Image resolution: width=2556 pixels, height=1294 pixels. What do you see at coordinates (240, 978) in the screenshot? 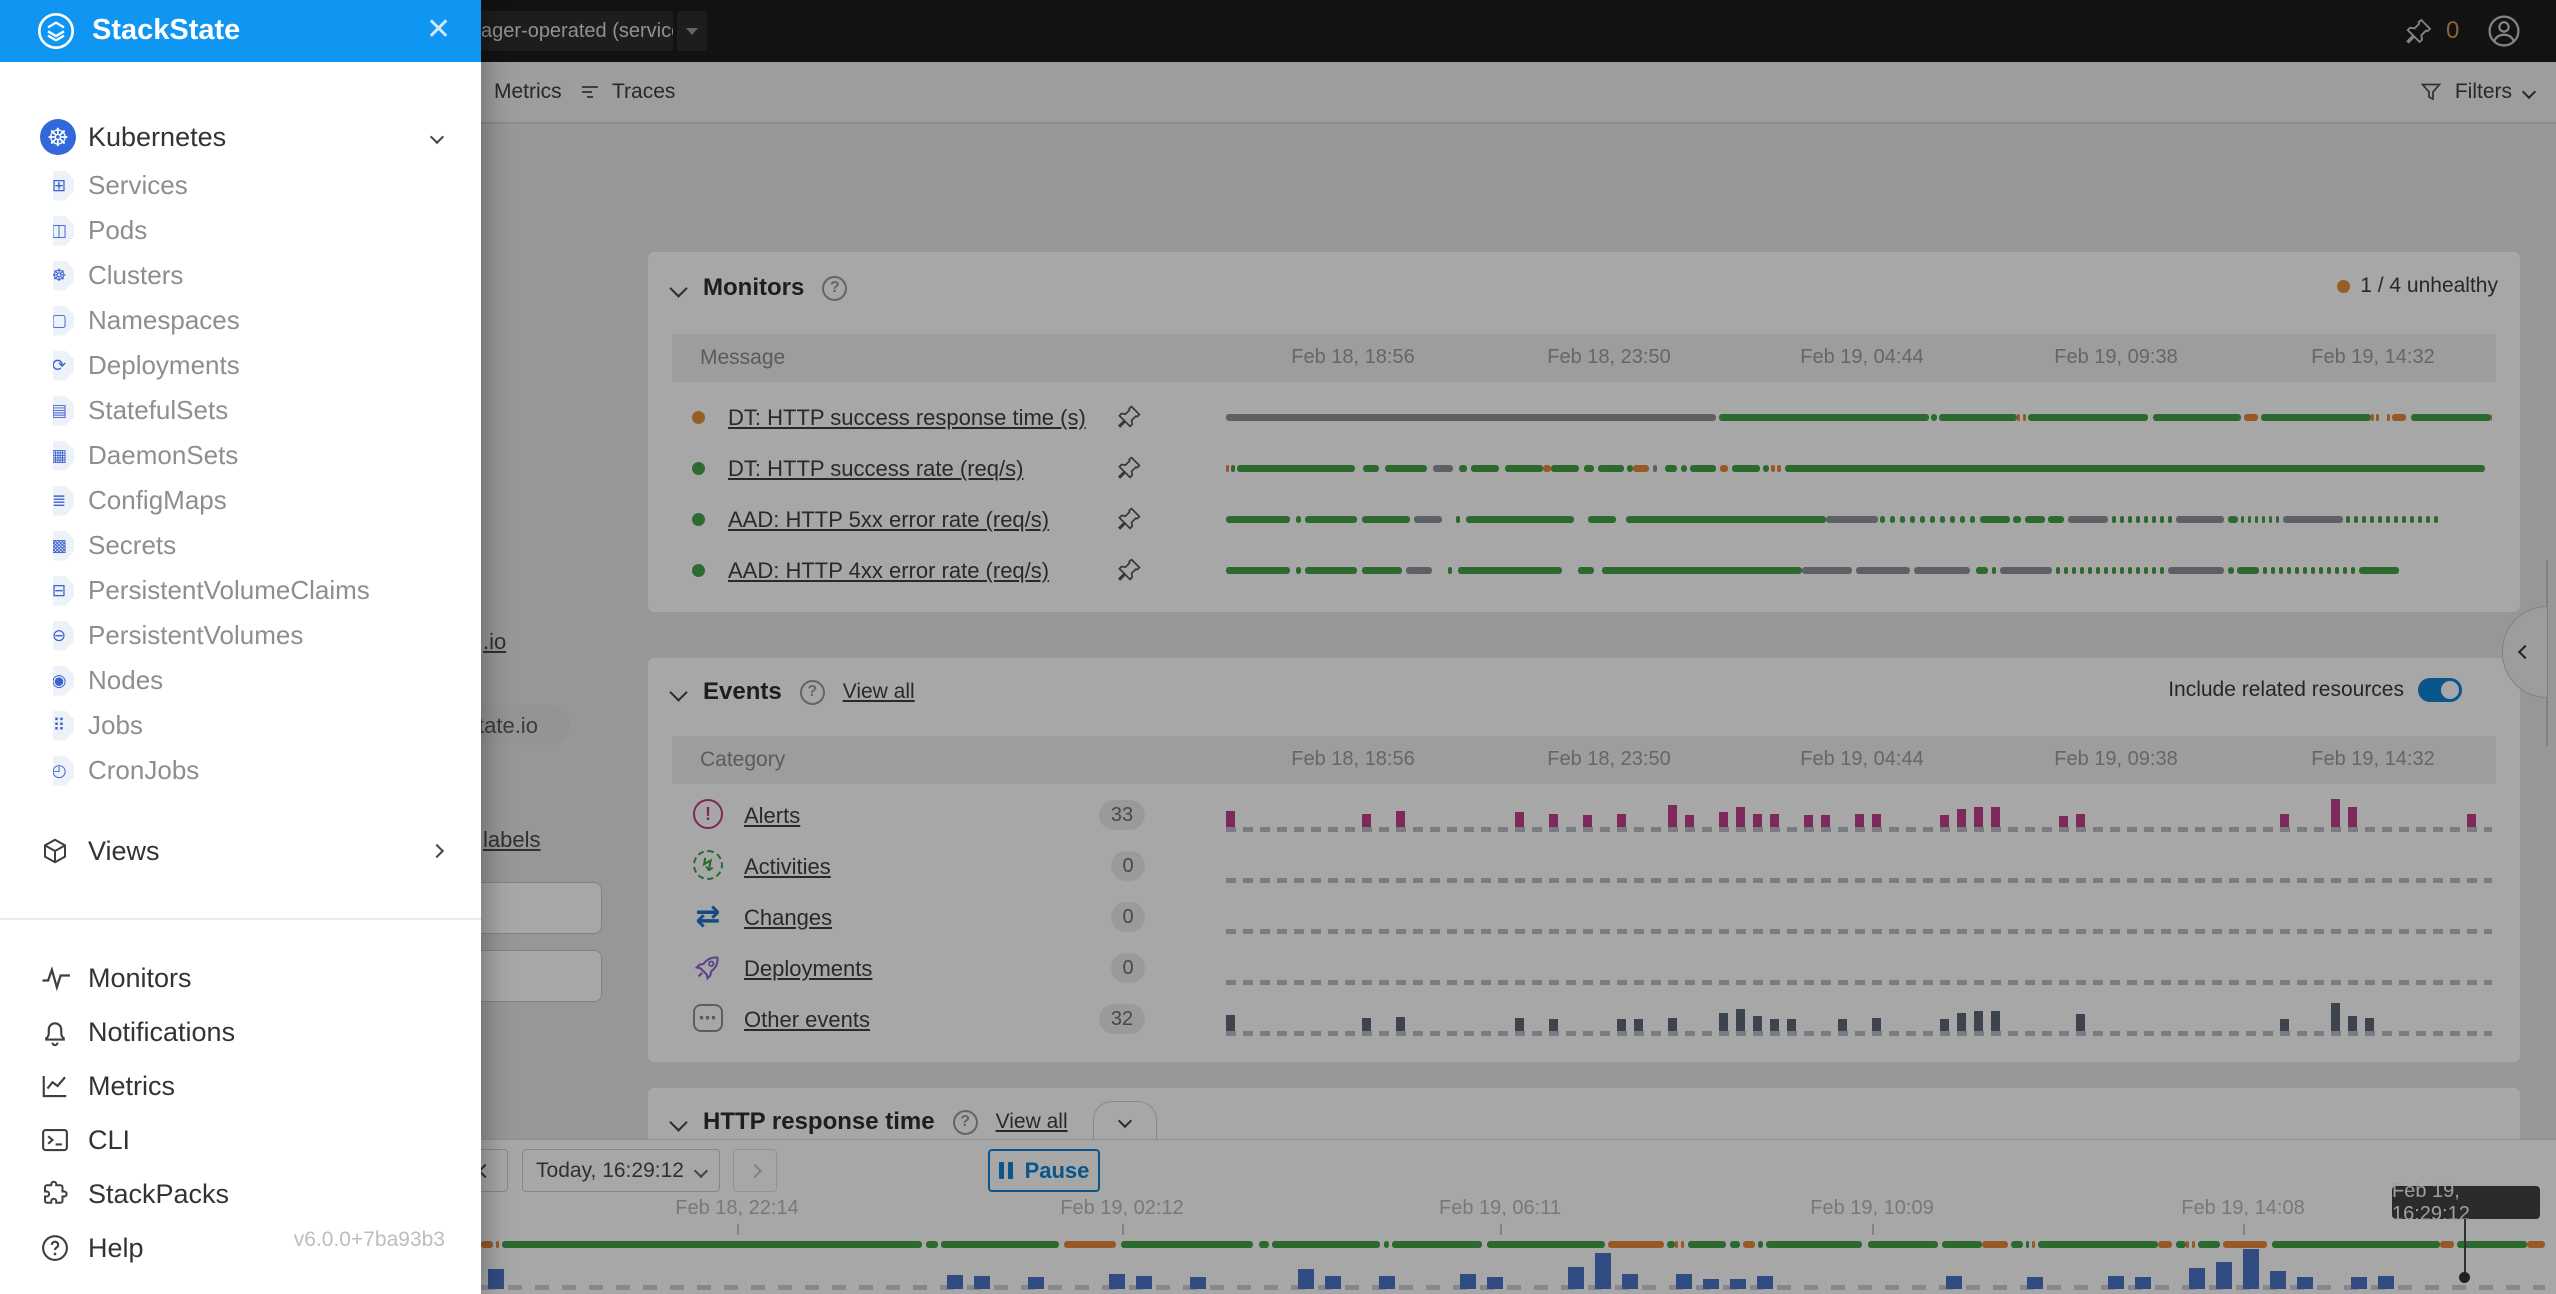
I see `sidebar-item-monitors: Monitors` at bounding box center [240, 978].